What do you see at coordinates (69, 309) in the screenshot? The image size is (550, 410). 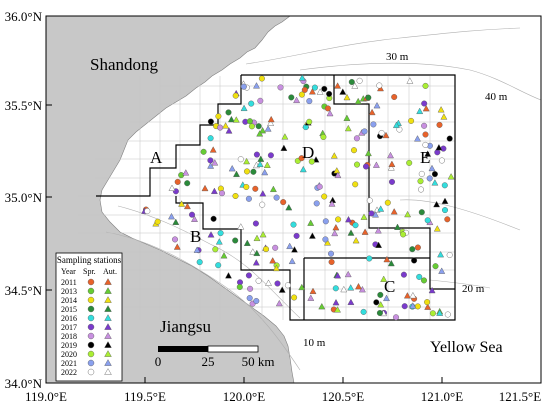 I see `legend-year-label: 2015` at bounding box center [69, 309].